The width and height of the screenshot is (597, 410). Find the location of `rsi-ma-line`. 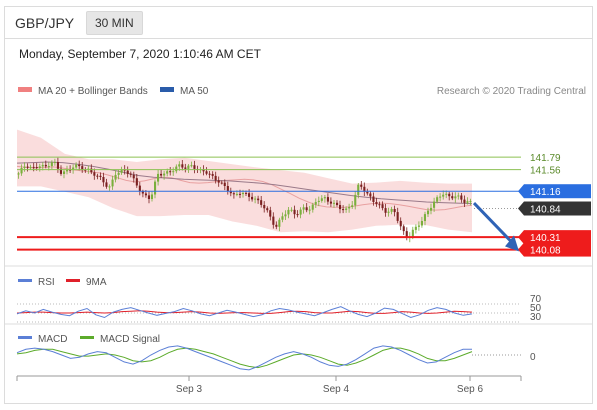

rsi-ma-line is located at coordinates (244, 312).